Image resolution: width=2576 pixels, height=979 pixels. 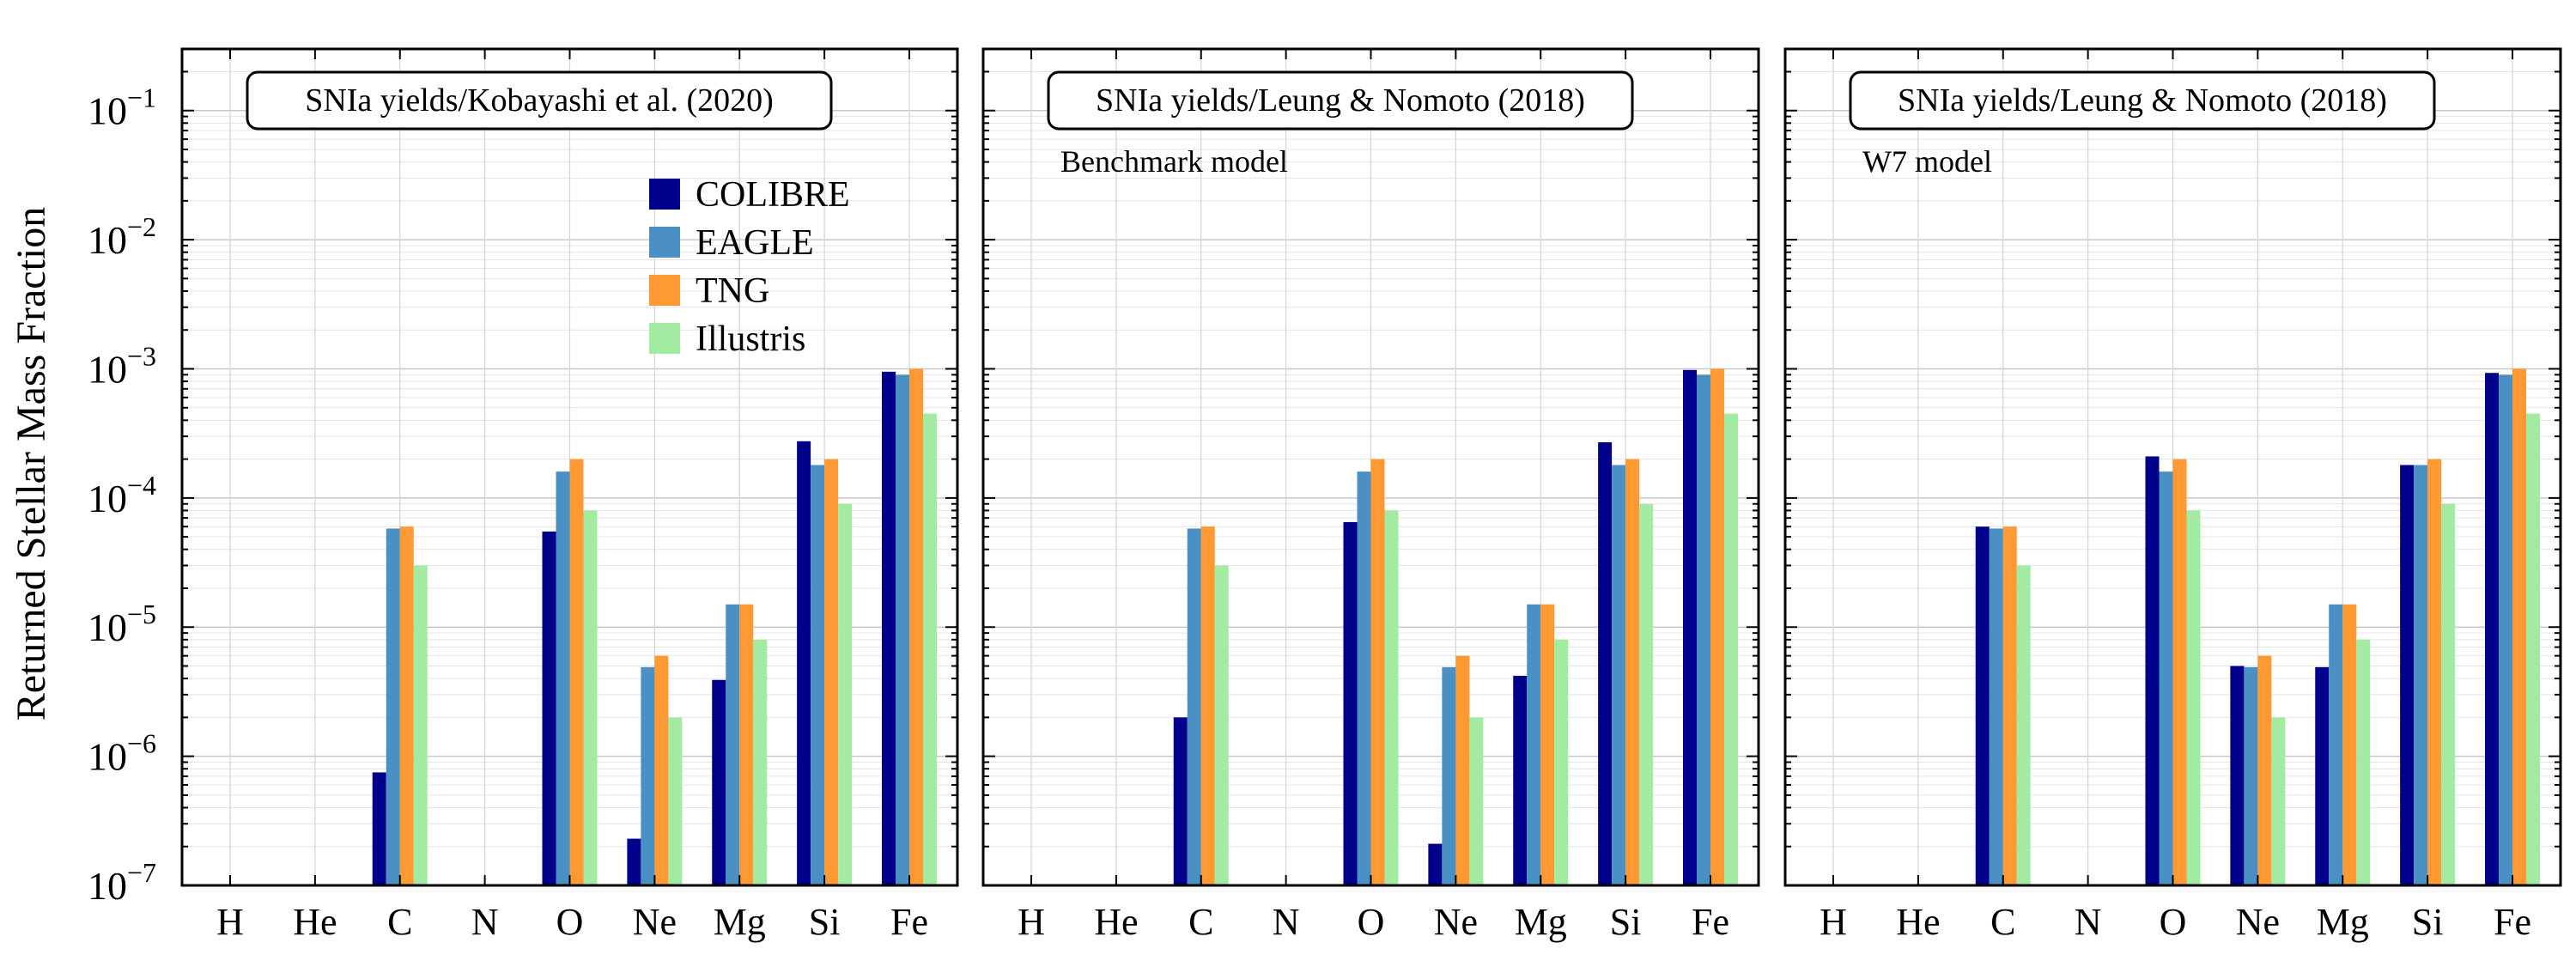 I want to click on legend-label-illustris: Illustris, so click(x=750, y=339).